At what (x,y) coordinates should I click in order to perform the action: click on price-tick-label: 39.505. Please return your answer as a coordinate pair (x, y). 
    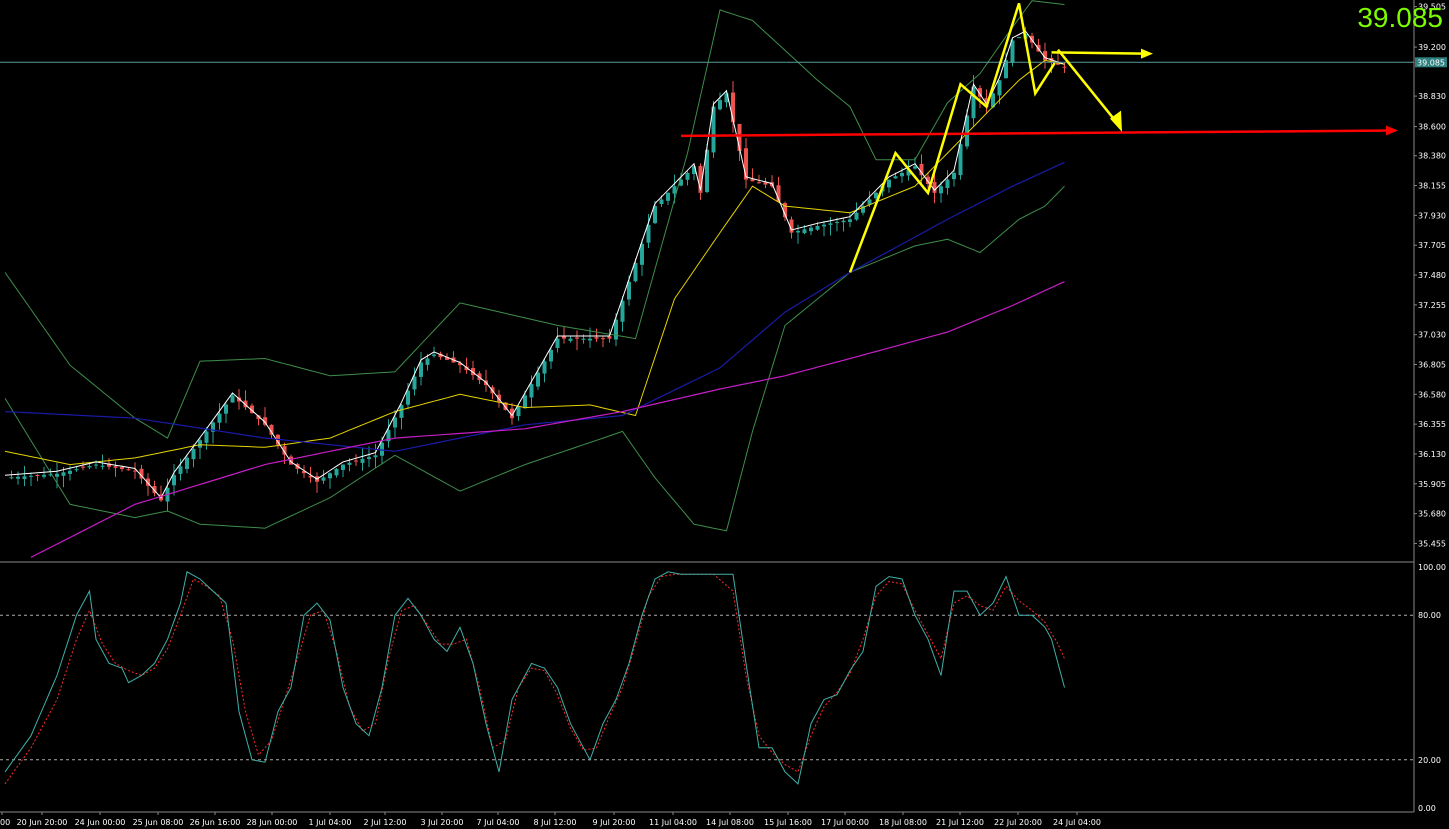
    Looking at the image, I should click on (1432, 7).